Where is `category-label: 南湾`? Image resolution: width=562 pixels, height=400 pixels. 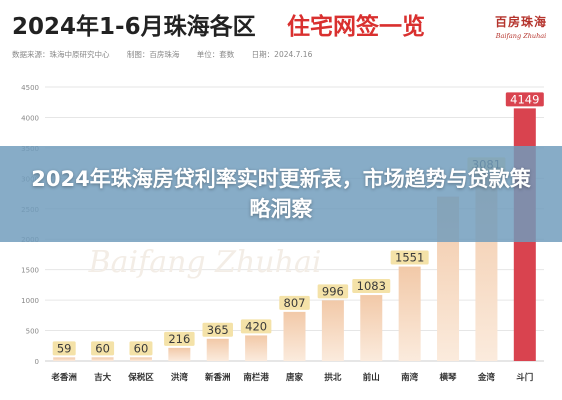 category-label: 南湾 is located at coordinates (410, 377).